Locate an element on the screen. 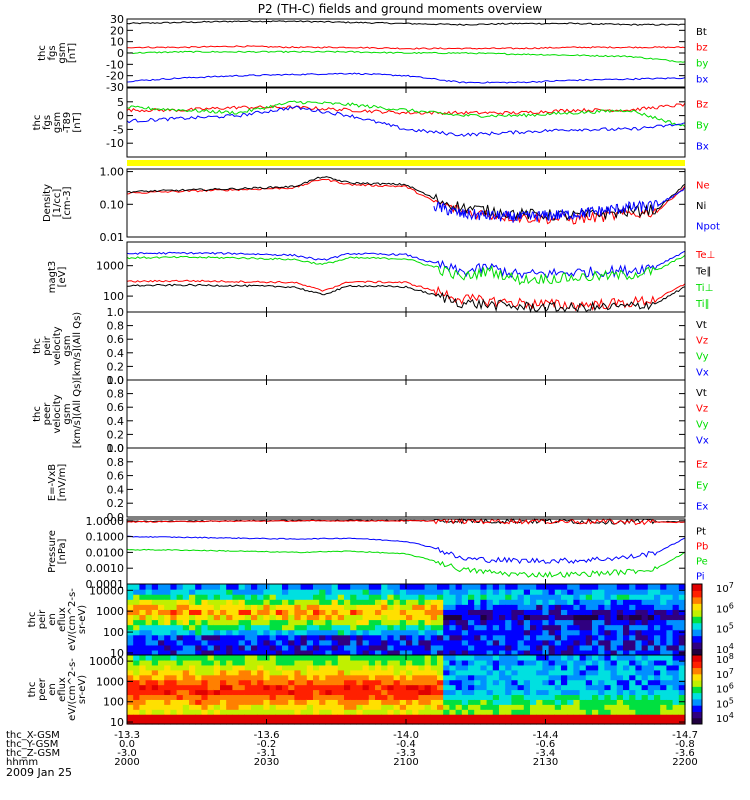 This screenshot has height=800, width=750. y-axis-label: Pressure [nPa] is located at coordinates (57, 551).